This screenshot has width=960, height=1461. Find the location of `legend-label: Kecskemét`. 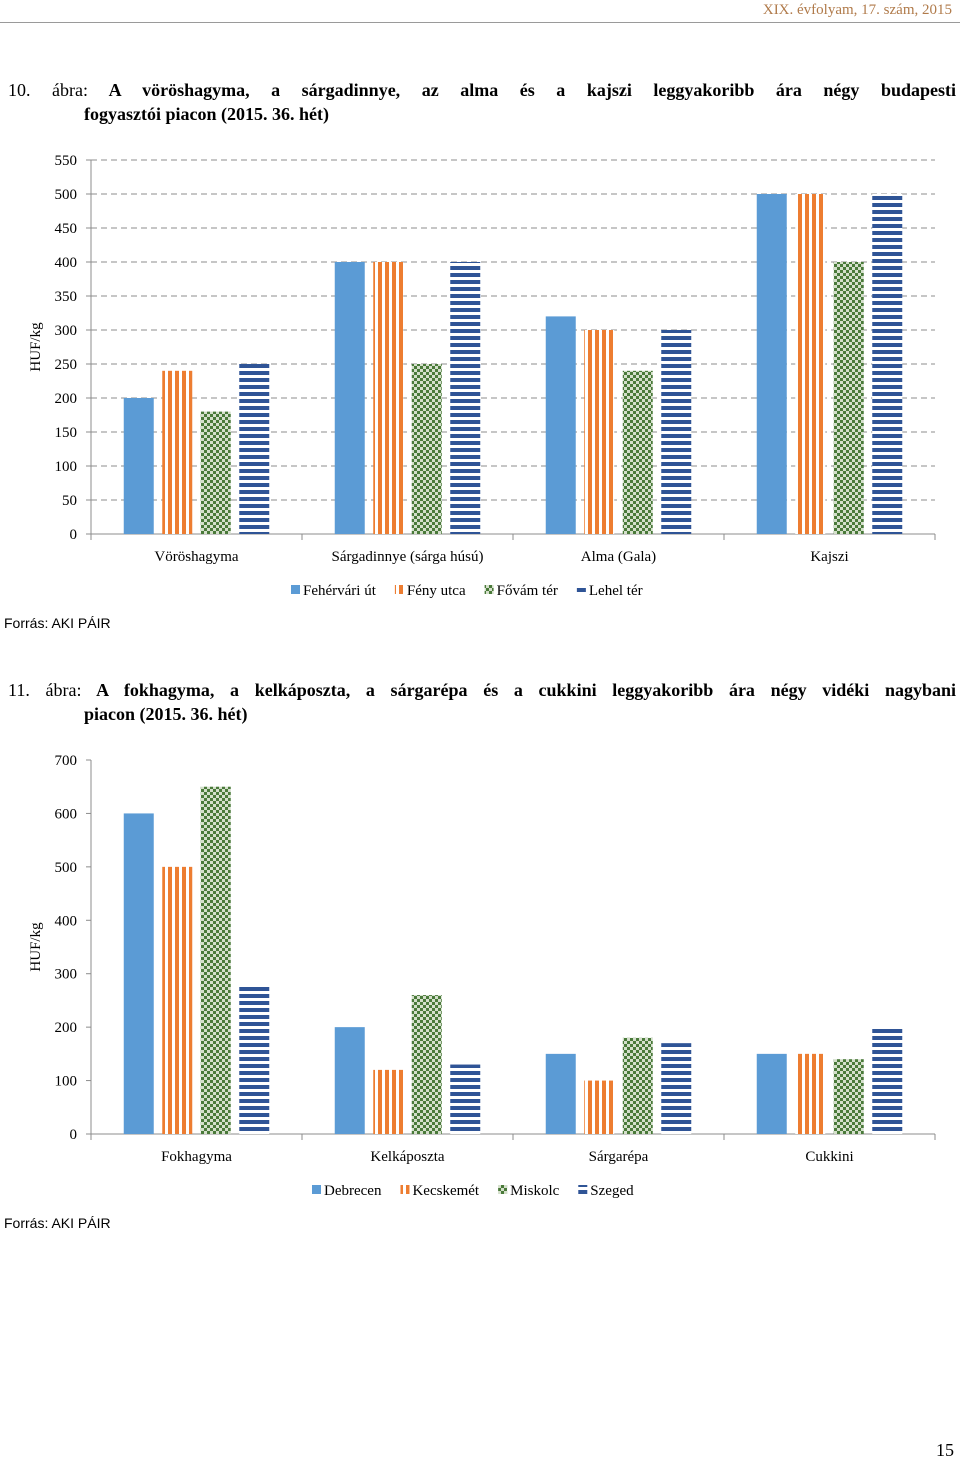

legend-label: Kecskemét is located at coordinates (445, 1191).